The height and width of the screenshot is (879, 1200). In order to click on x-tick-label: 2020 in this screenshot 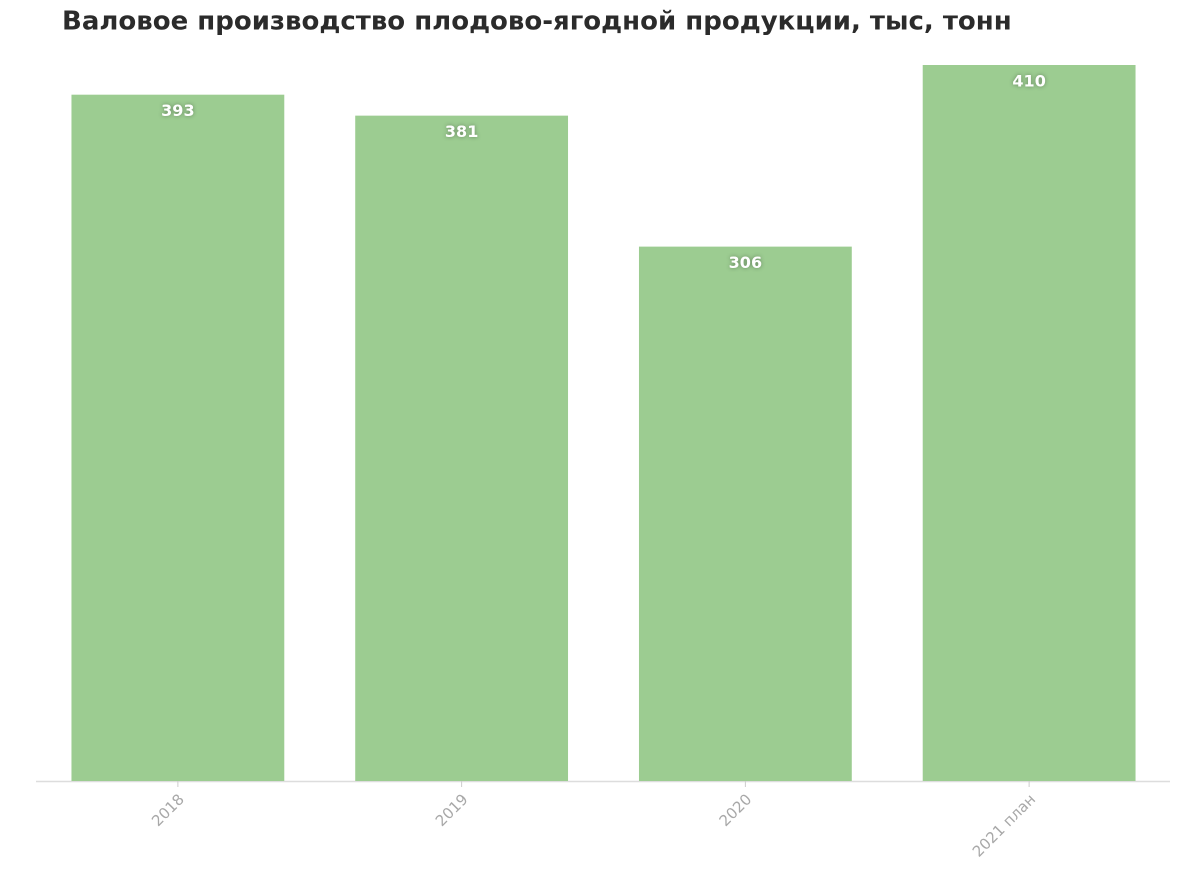, I will do `click(736, 810)`.